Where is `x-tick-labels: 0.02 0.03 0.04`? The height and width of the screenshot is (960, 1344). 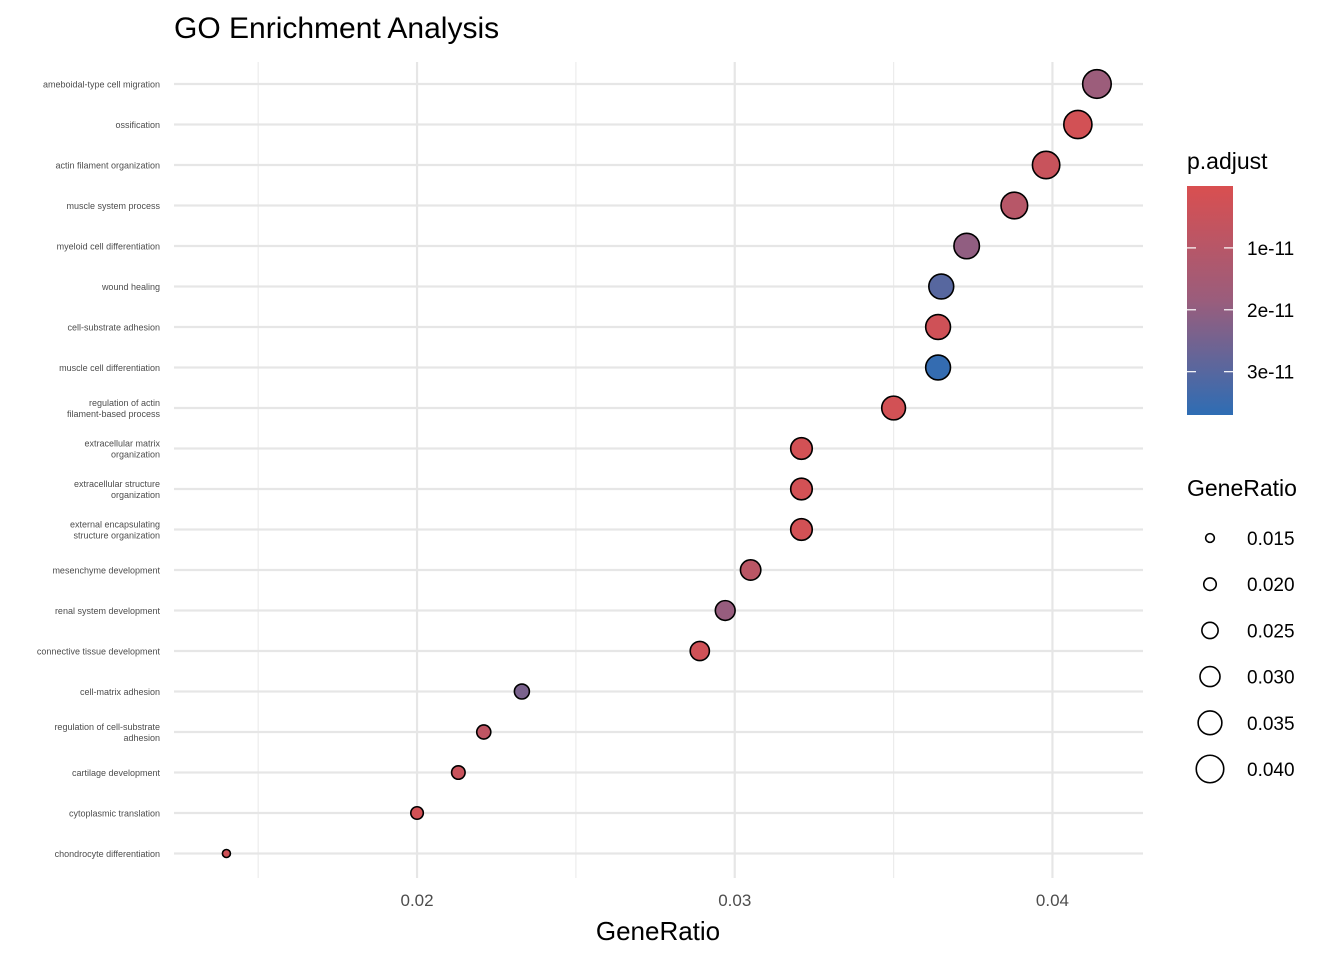 x-tick-labels: 0.02 0.03 0.04 is located at coordinates (734, 900).